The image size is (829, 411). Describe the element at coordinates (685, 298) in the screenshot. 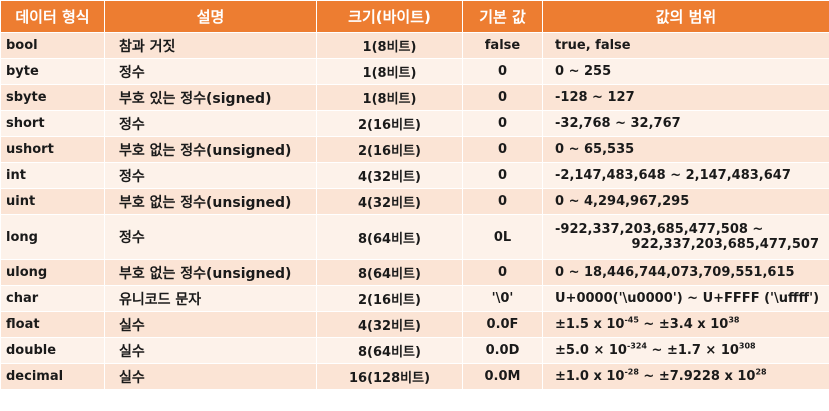

I see `range-cell: U+0000('\u0000') ~ U+FFFF ('\uffff')` at that location.